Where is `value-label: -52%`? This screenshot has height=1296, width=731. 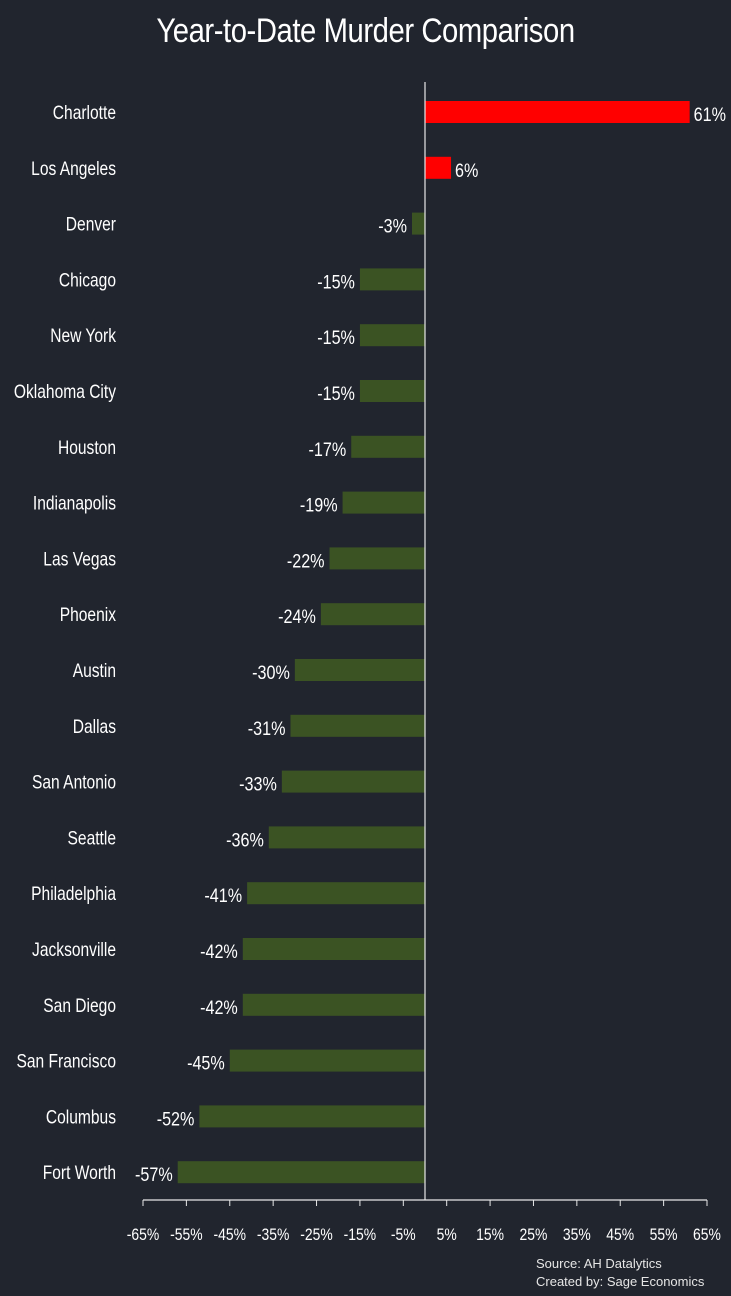
value-label: -52% is located at coordinates (176, 1119).